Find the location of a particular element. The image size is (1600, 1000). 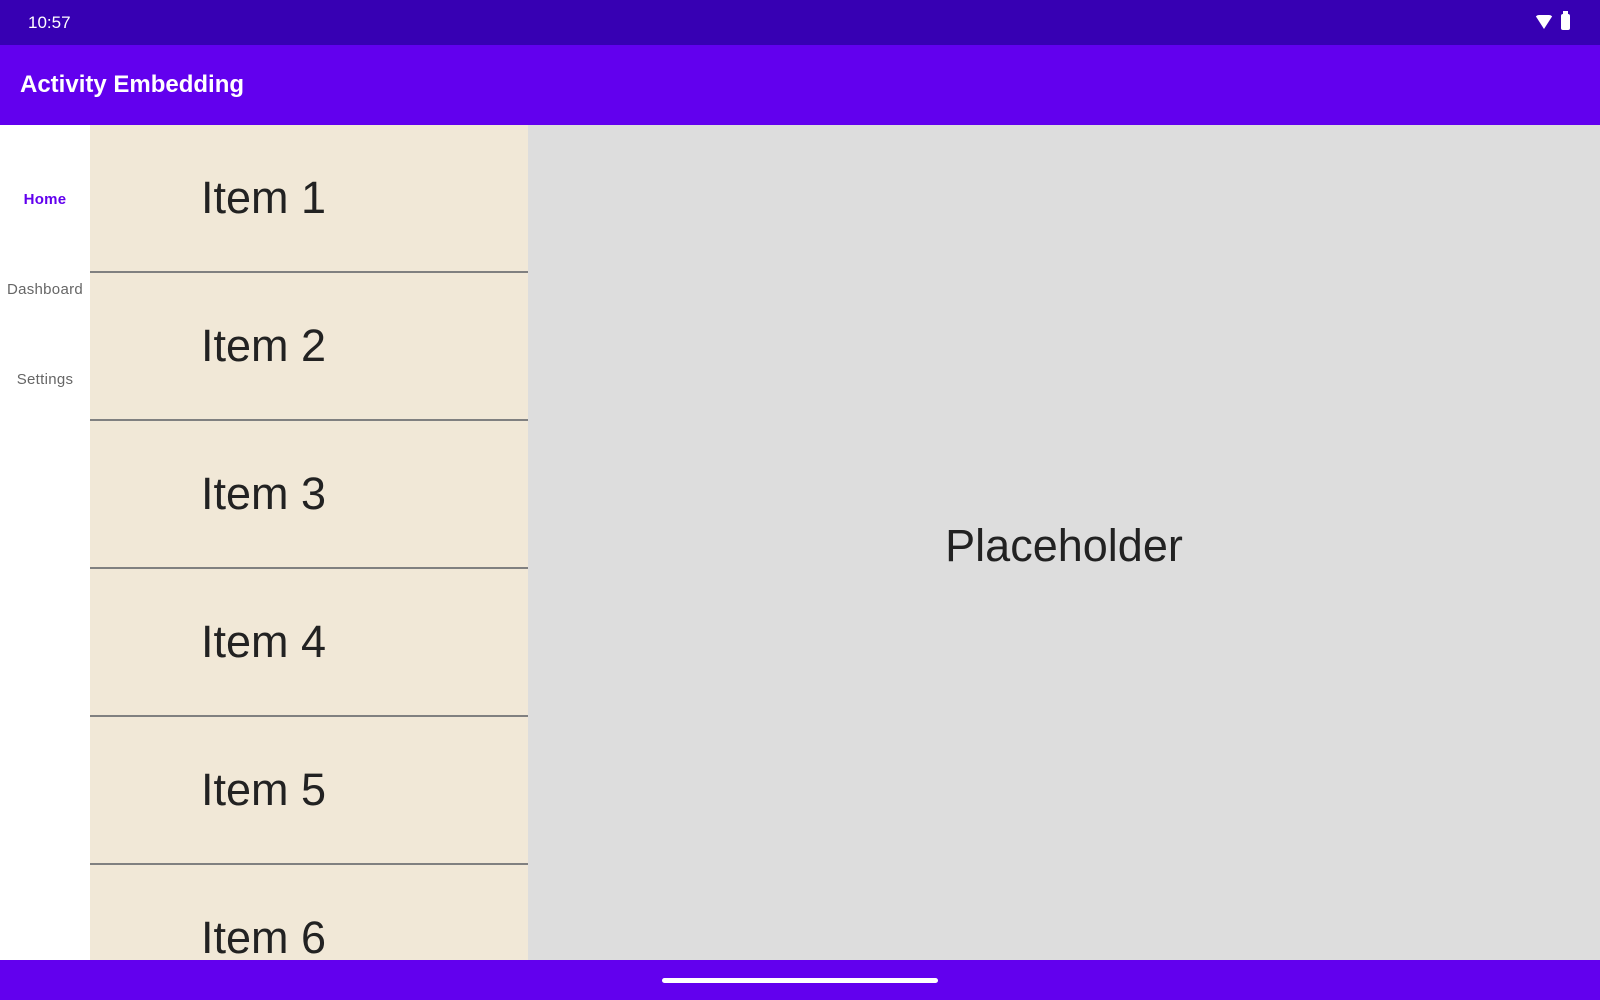

list-item-1: Item 1 is located at coordinates (309, 199).